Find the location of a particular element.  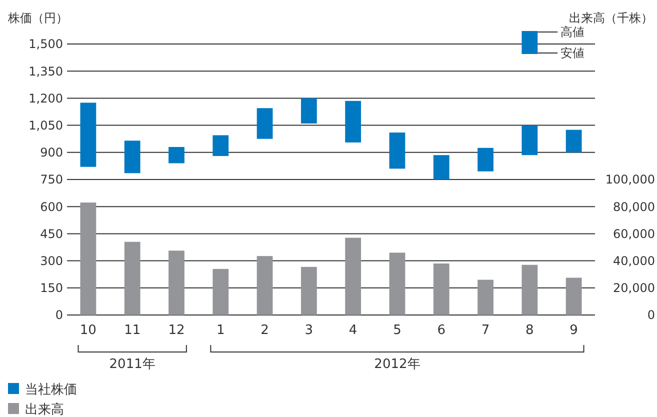

y-tick-label: 150 is located at coordinates (51, 288).